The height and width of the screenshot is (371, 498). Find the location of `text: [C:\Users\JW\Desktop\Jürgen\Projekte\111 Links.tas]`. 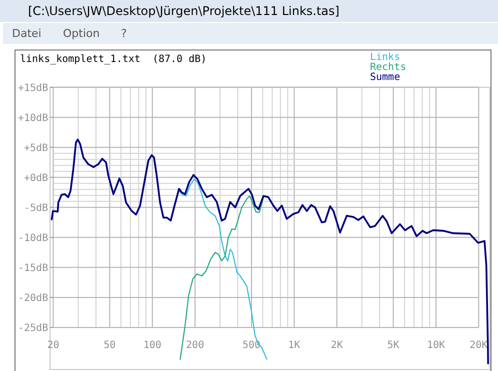

text: [C:\Users\JW\Desktop\Jürgen\Projekte\111 Links.tas] is located at coordinates (184, 11).